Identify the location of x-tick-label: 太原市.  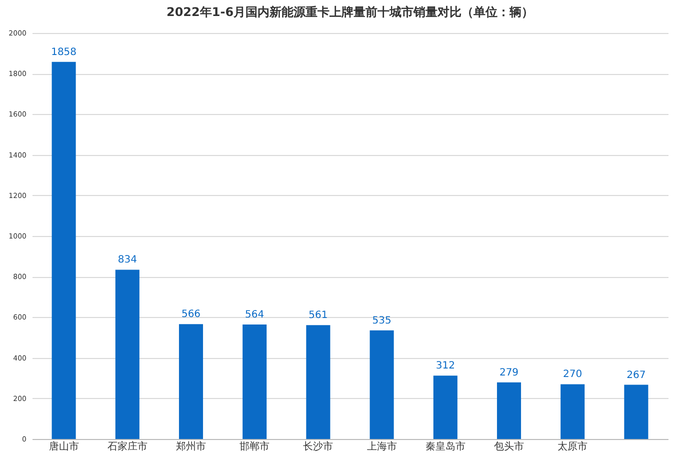
(573, 446).